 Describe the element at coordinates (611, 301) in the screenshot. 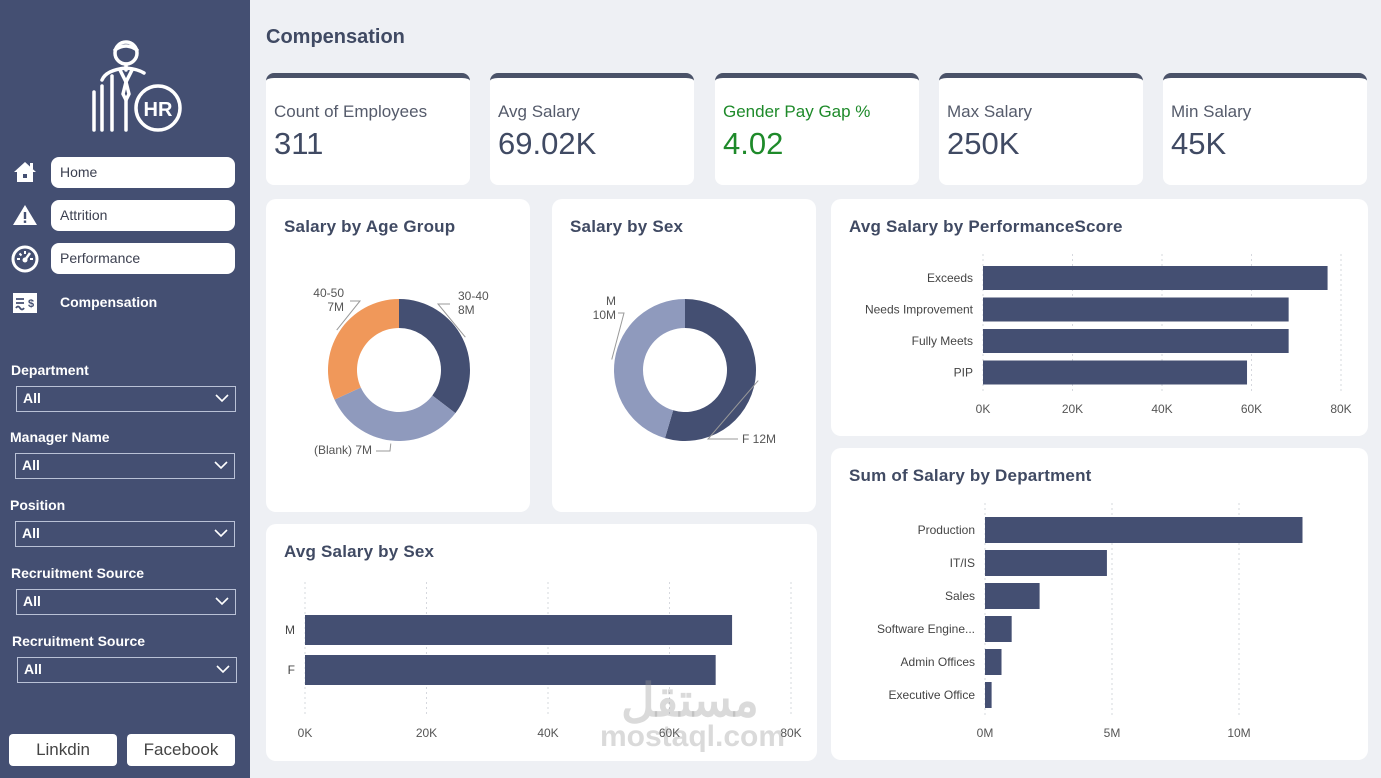

I see `data-label: M` at that location.